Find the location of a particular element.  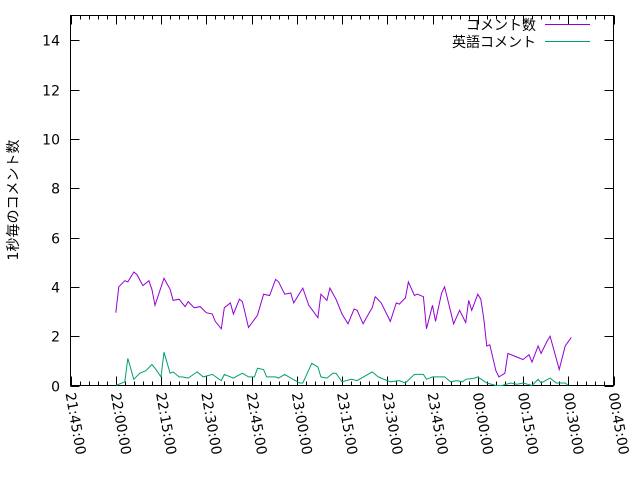

x-tick-label: 00:00:00 is located at coordinates (482, 423).